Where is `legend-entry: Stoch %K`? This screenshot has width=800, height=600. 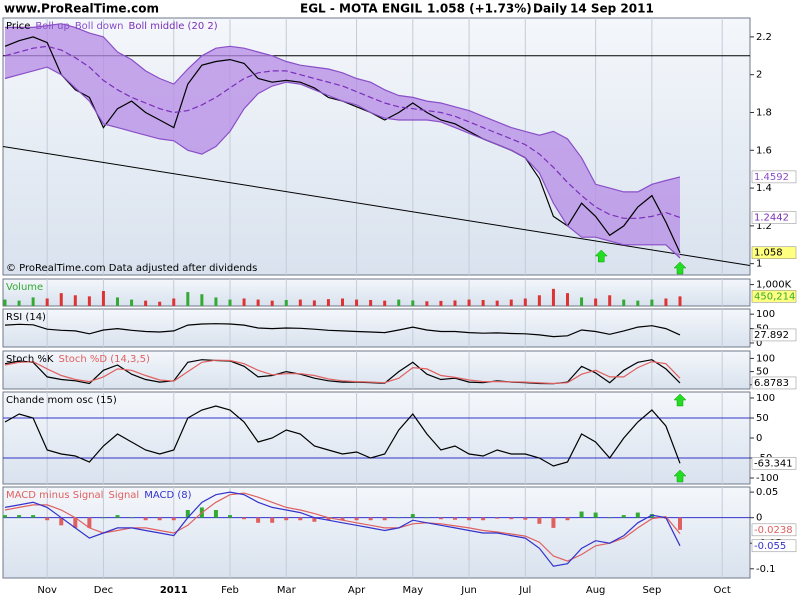 legend-entry: Stoch %K is located at coordinates (30, 359).